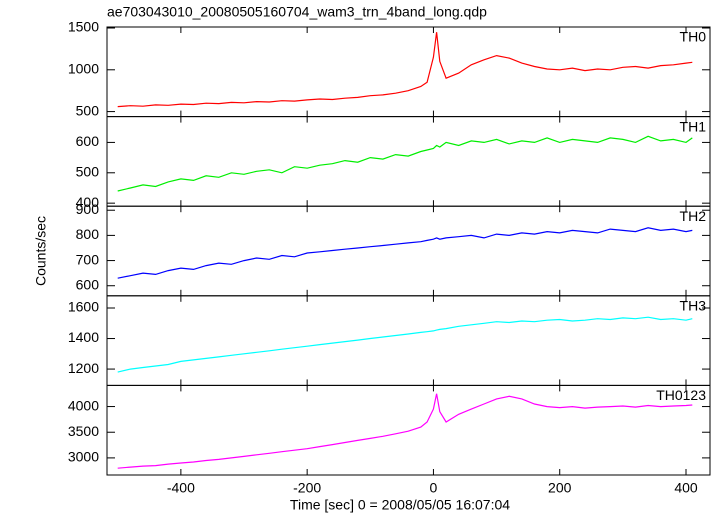 This screenshot has width=717, height=516. Describe the element at coordinates (88, 209) in the screenshot. I see `y-tick-label: 900` at that location.